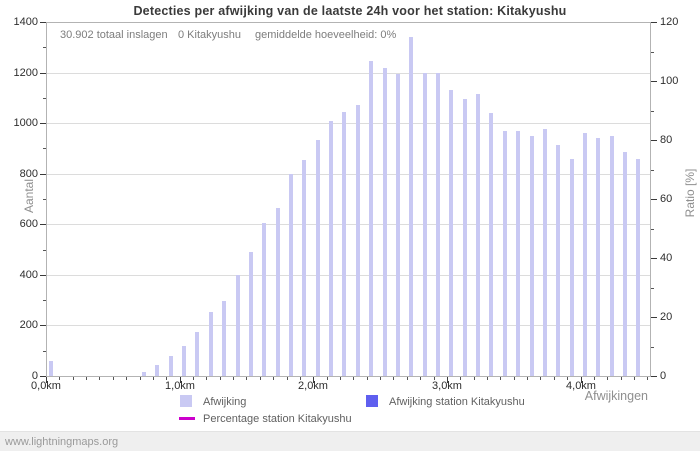  Describe the element at coordinates (209, 35) in the screenshot. I see `info-station-count: 0 Kitakyushu` at that location.